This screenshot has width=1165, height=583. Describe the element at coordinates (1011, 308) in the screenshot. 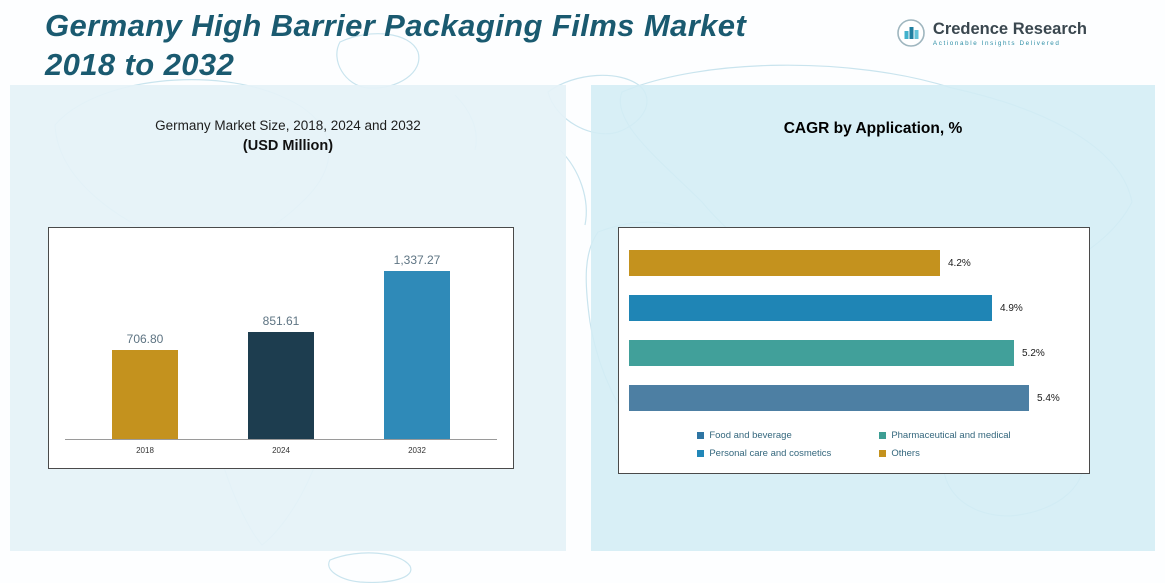

I see `cagr-value-label: 4.9%` at that location.